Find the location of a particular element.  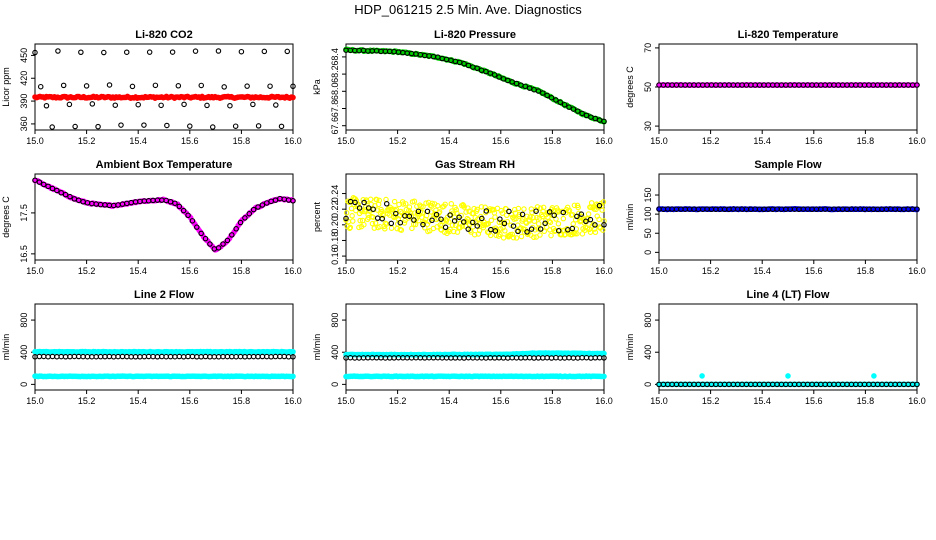

y-tick-label: 50 is located at coordinates (648, 233).